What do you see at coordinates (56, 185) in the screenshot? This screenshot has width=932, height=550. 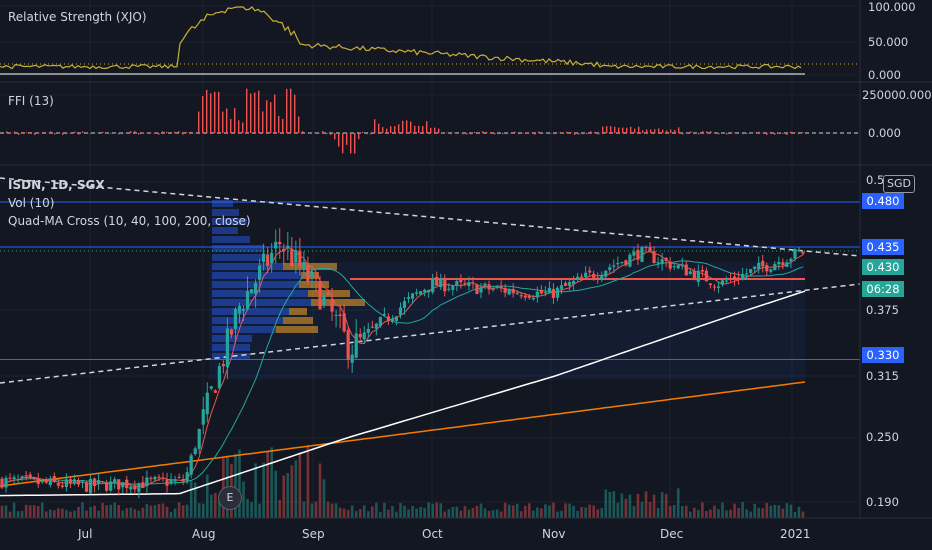 I see `symbol-title: ISDN, 1D, SGX` at bounding box center [56, 185].